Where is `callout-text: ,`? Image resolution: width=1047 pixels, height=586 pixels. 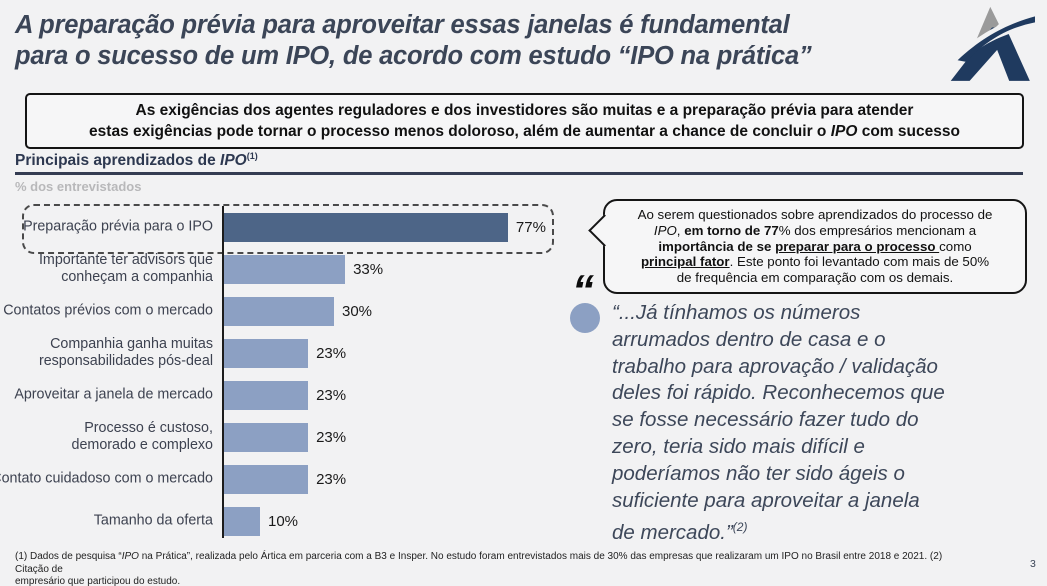 callout-text: , is located at coordinates (680, 230).